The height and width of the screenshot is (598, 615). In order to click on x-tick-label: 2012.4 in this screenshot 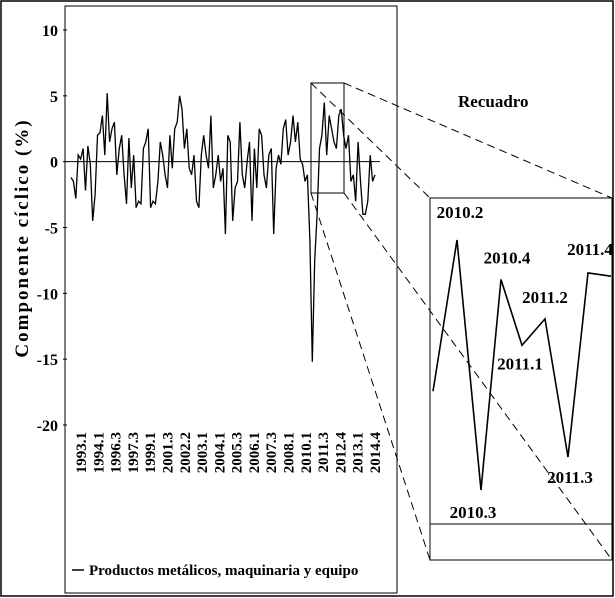, I will do `click(341, 453)`.